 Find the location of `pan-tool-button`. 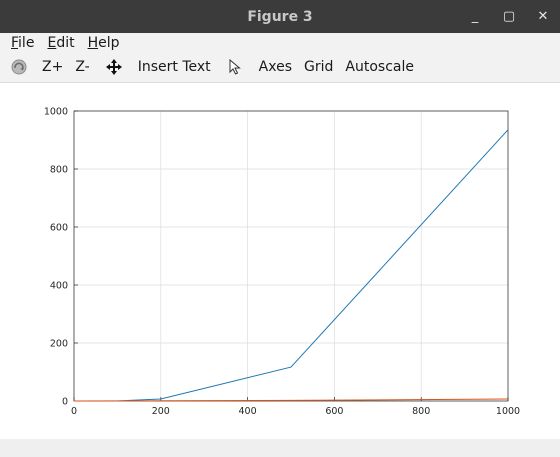

pan-tool-button is located at coordinates (114, 67).